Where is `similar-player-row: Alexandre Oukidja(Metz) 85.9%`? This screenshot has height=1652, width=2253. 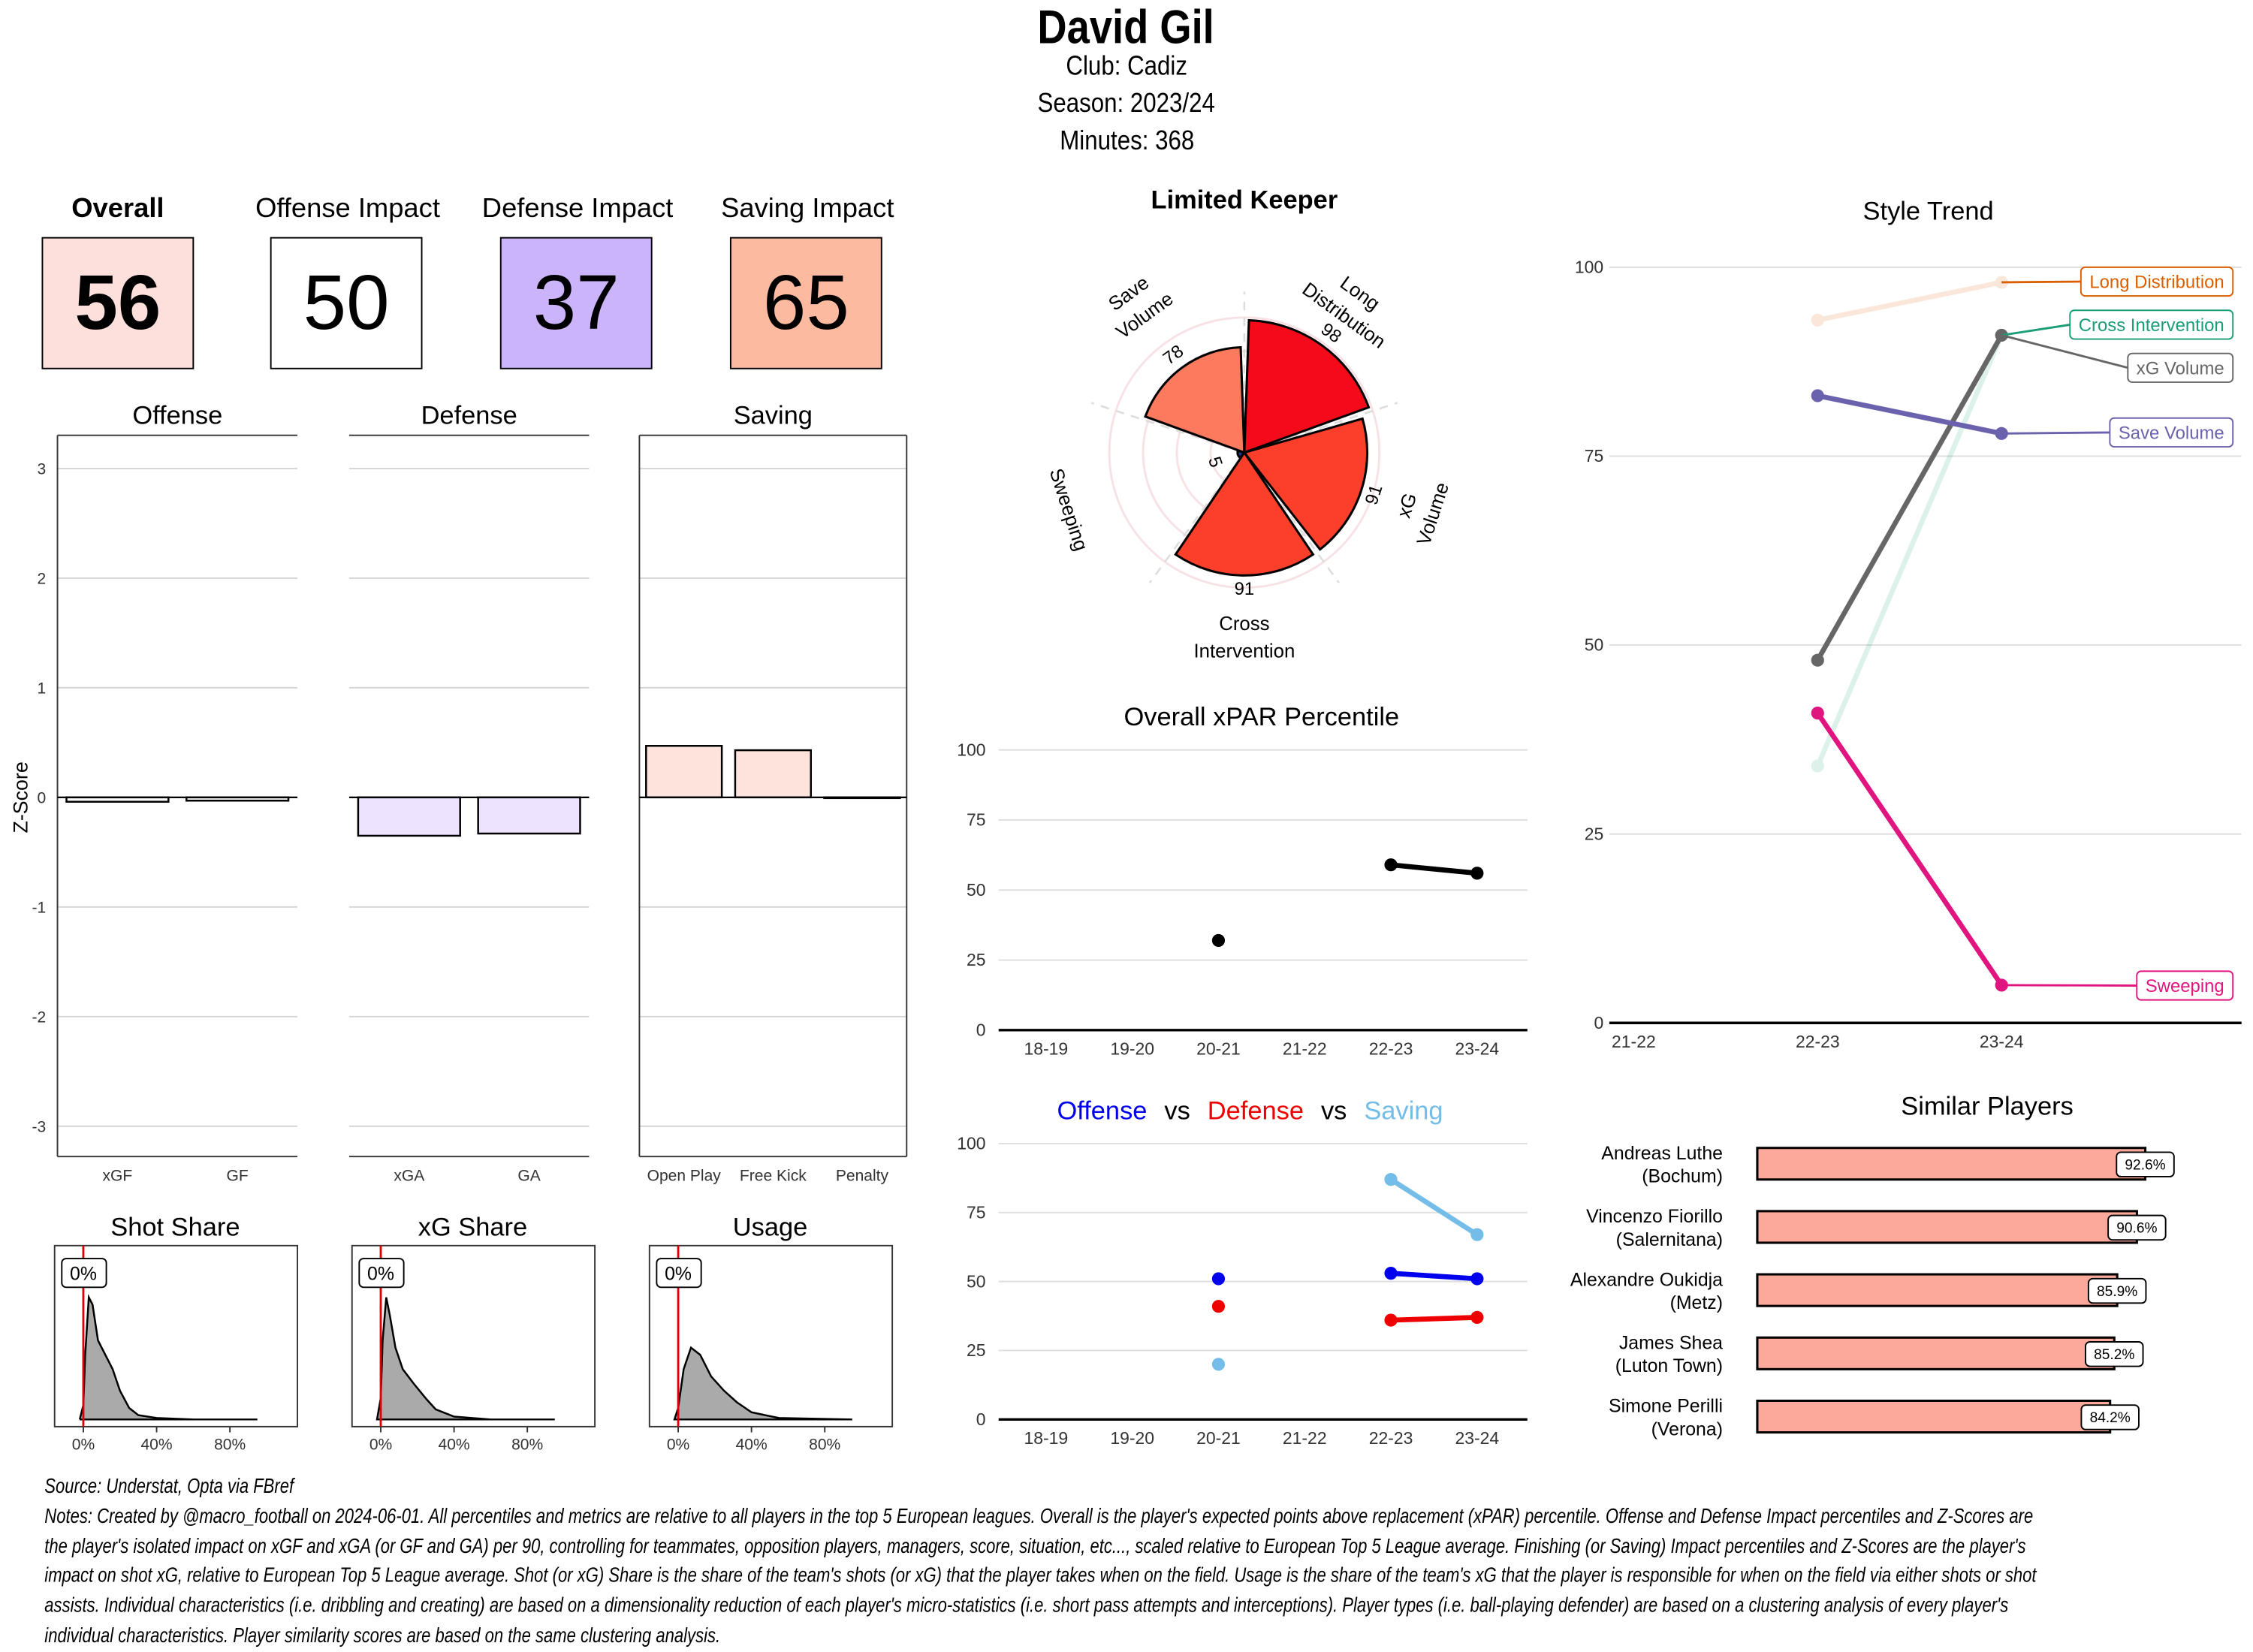
similar-player-row: Alexandre Oukidja(Metz) 85.9% is located at coordinates (1858, 1291).